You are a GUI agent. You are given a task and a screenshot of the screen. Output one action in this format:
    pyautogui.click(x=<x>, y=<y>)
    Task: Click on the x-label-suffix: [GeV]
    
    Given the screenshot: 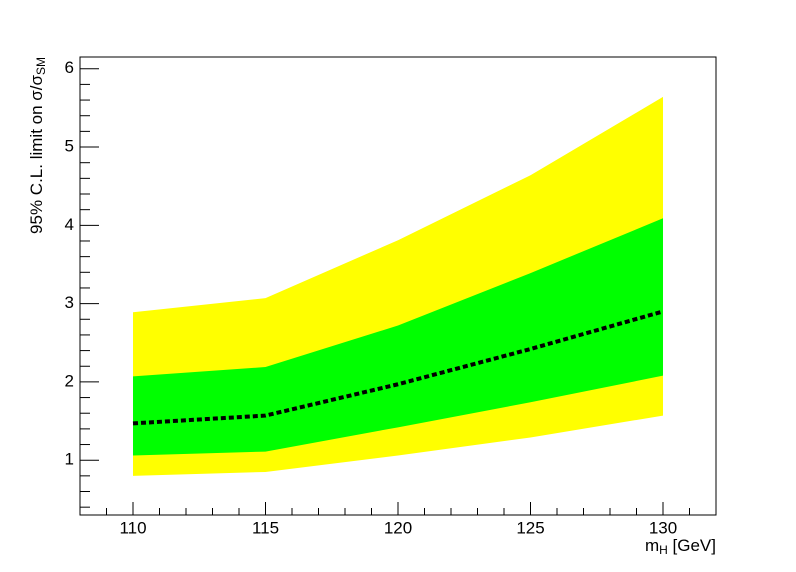 What is the action you would take?
    pyautogui.click(x=692, y=545)
    